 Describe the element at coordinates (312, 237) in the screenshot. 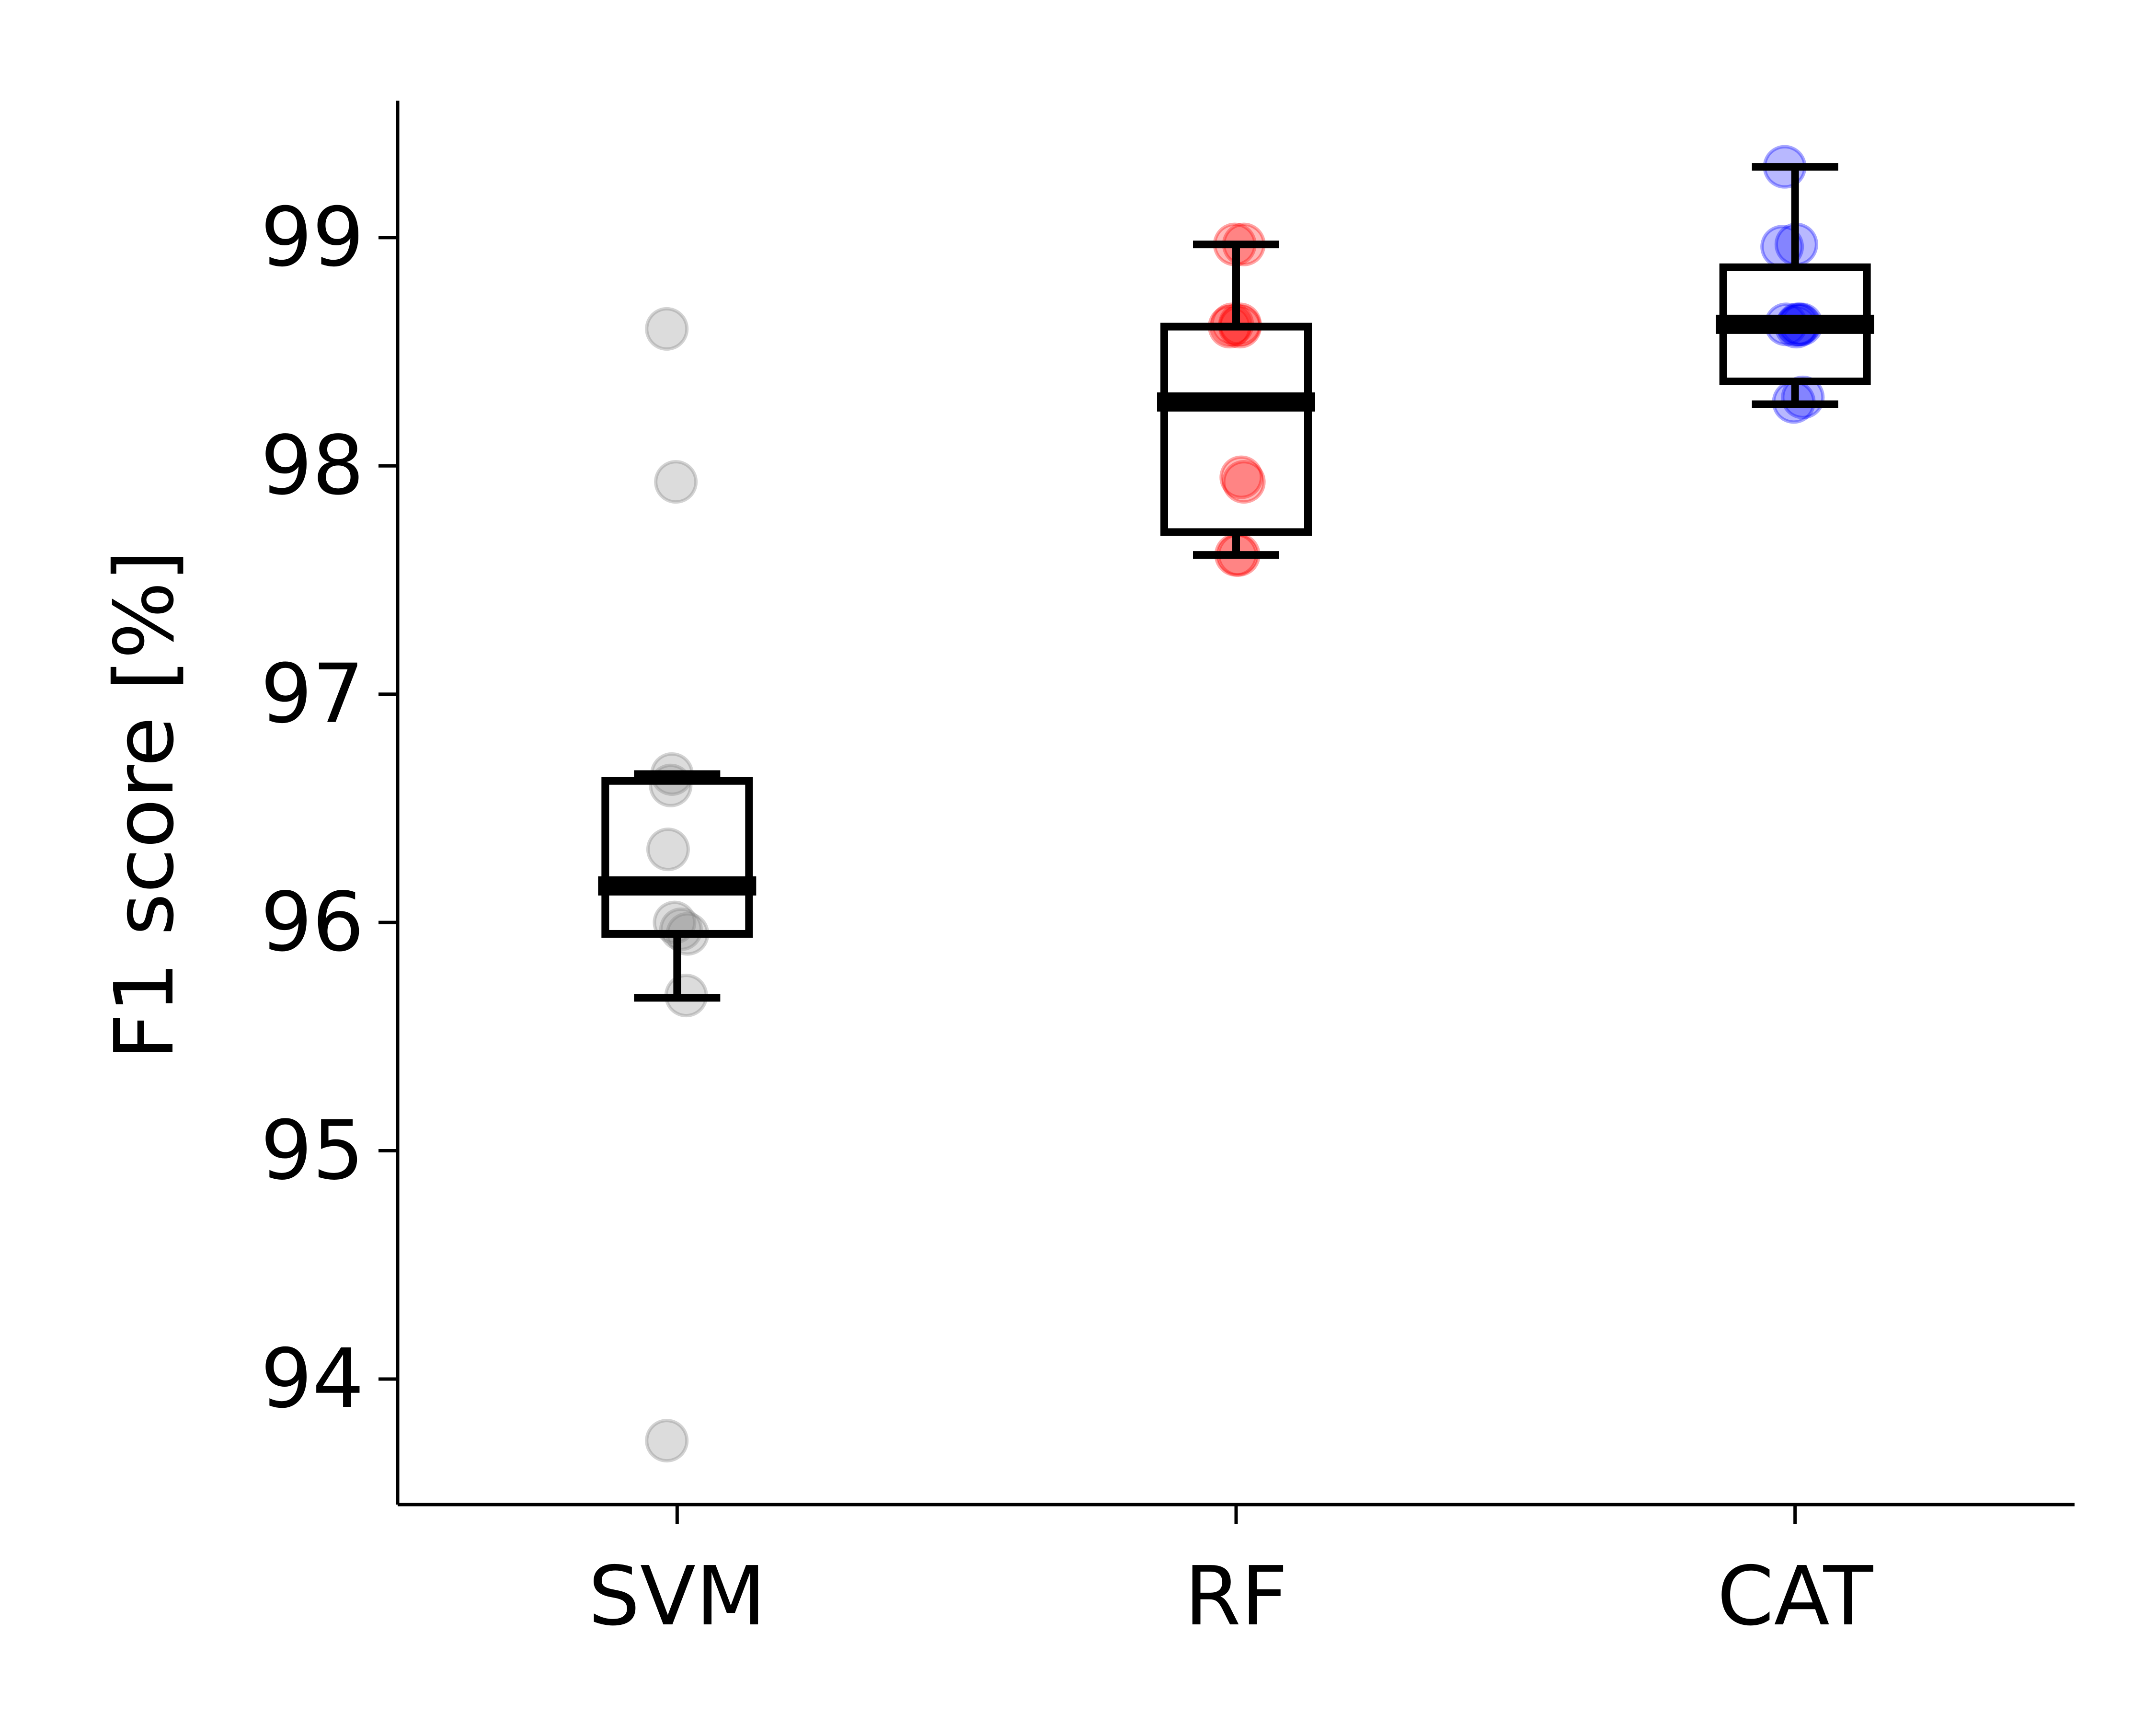

I see `y-tick-label: 99` at that location.